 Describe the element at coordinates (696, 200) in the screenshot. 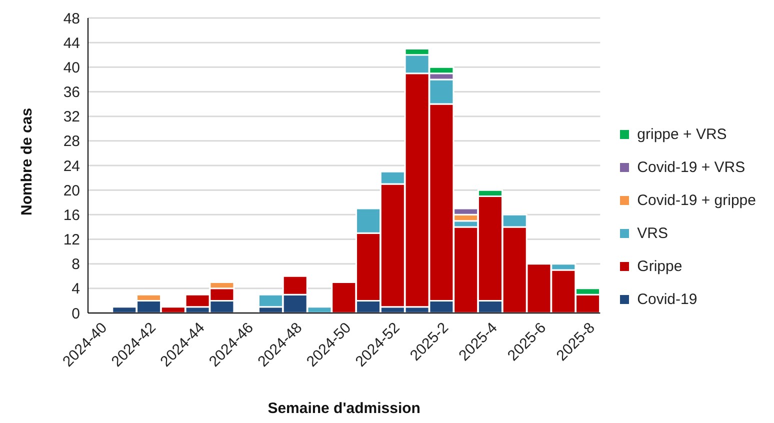

I see `legend-label: Covid-19 + grippe` at that location.